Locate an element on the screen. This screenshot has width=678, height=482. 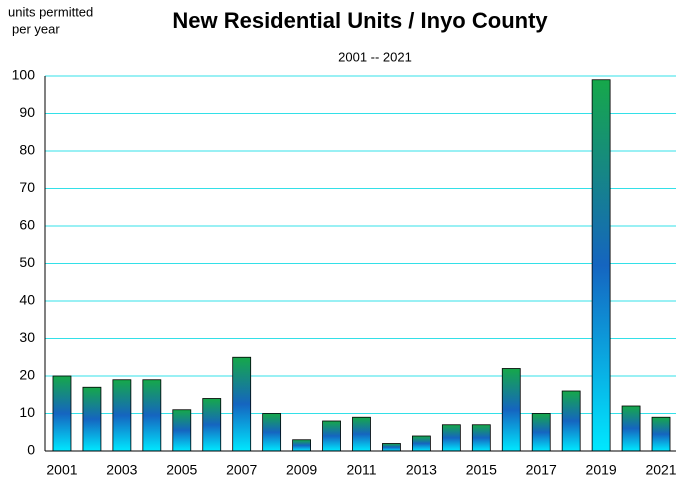
y-tick-label: 40 is located at coordinates (27, 300).